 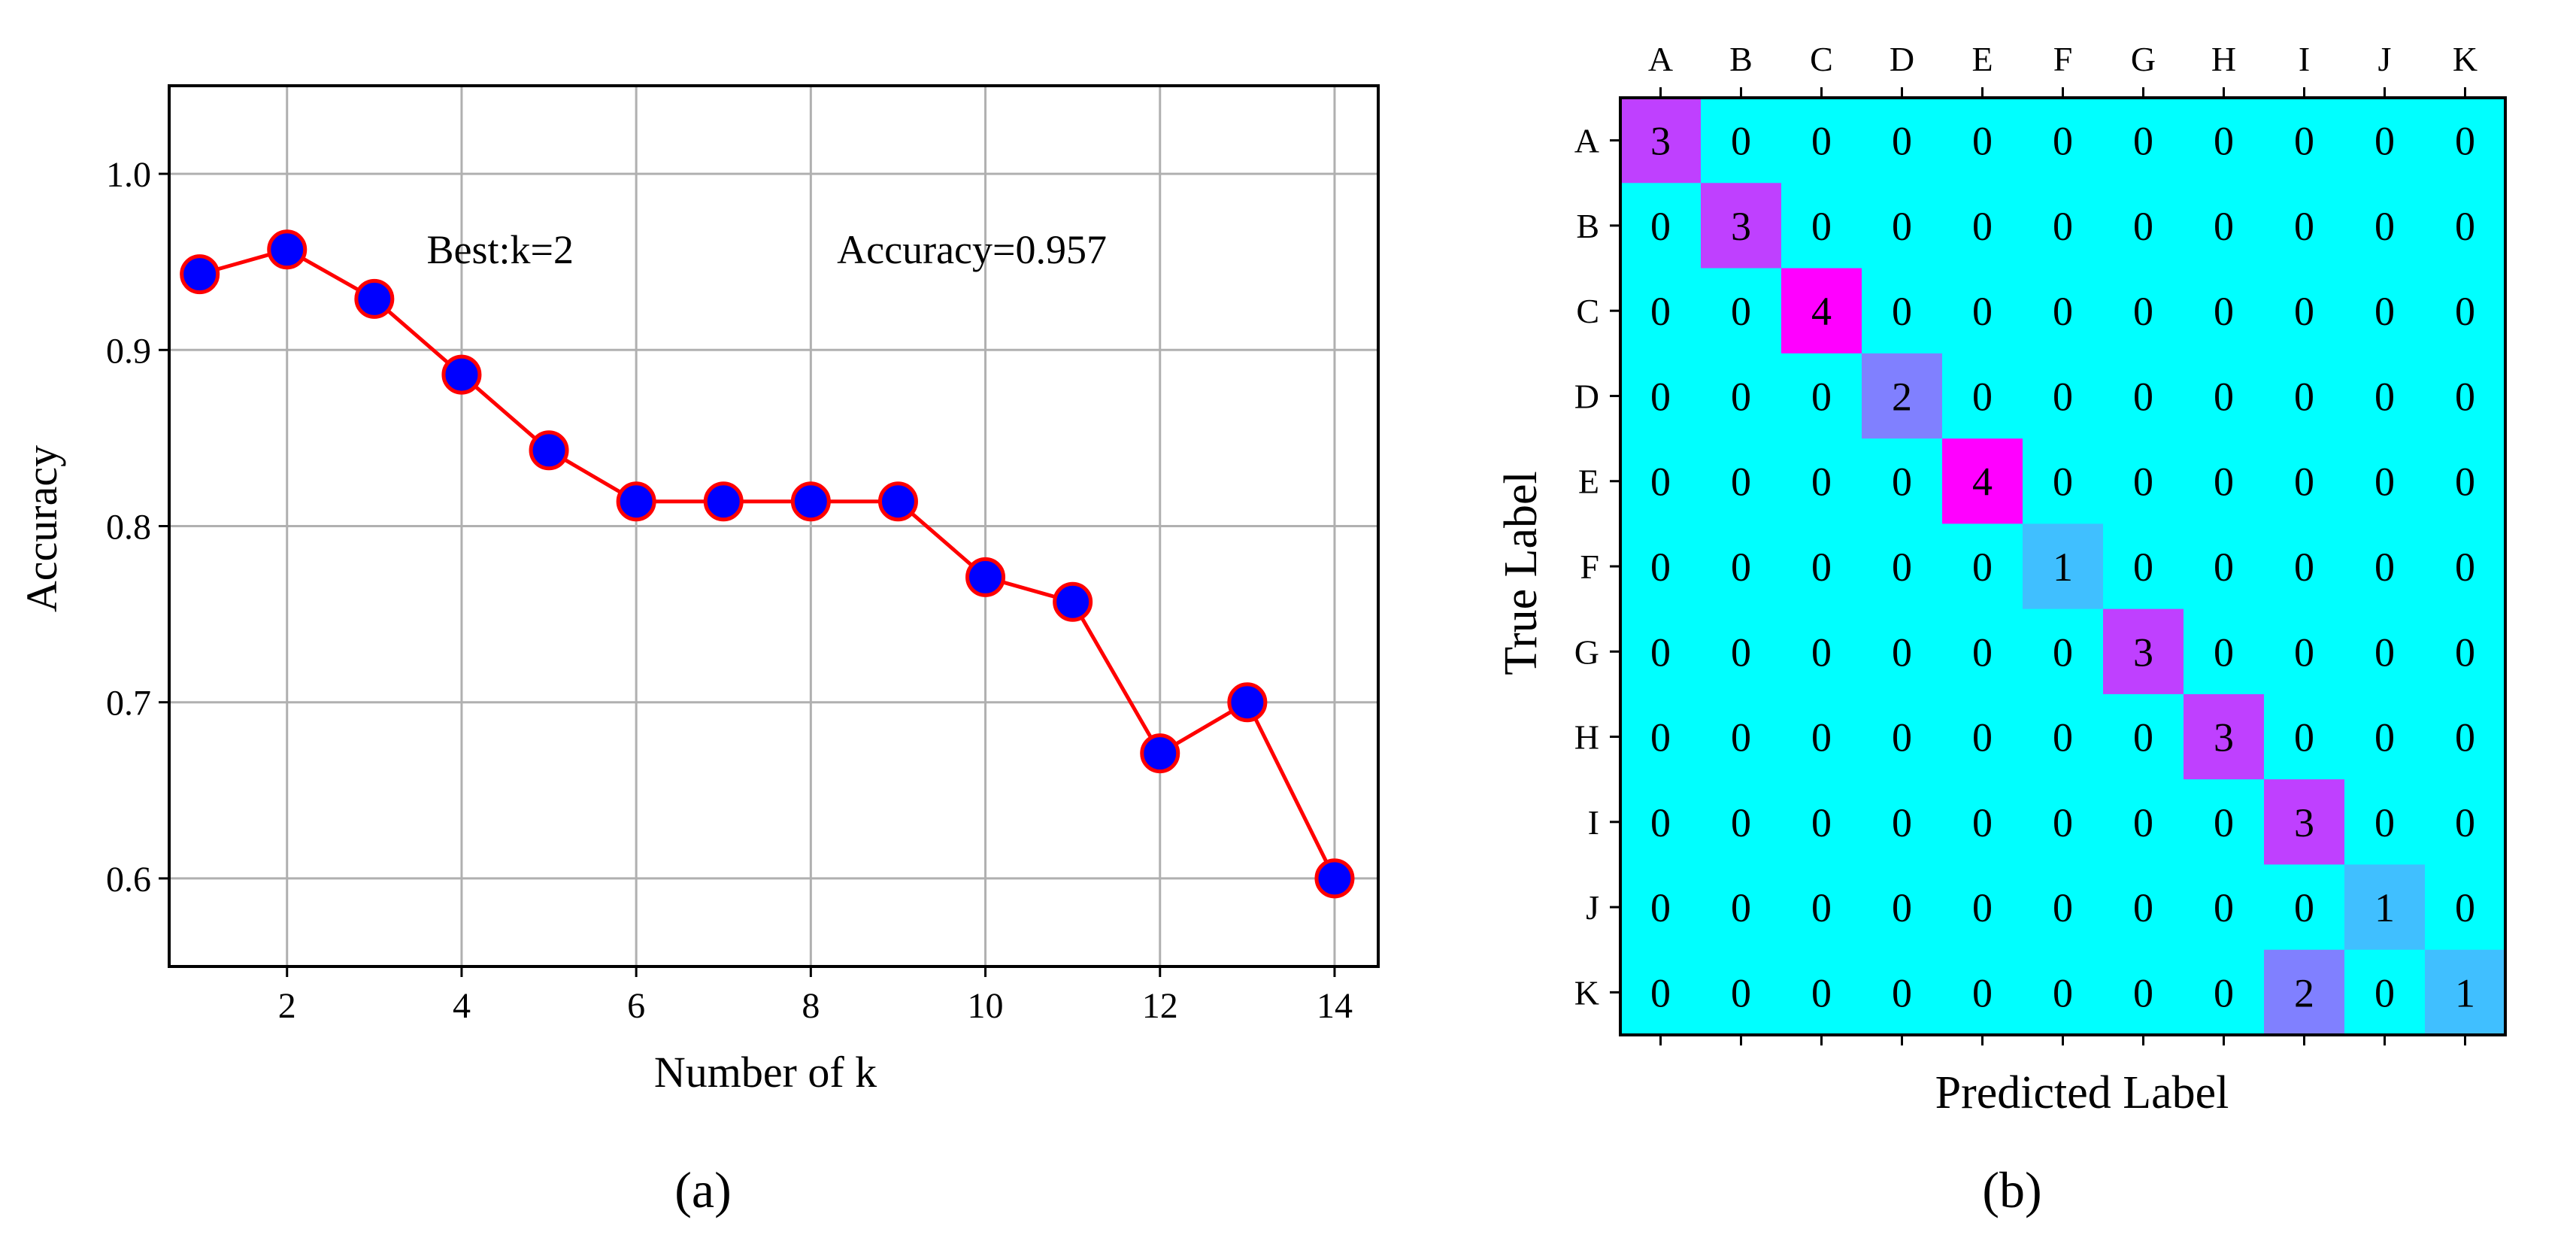 I want to click on y-tick-label: 0.6, so click(x=128, y=880).